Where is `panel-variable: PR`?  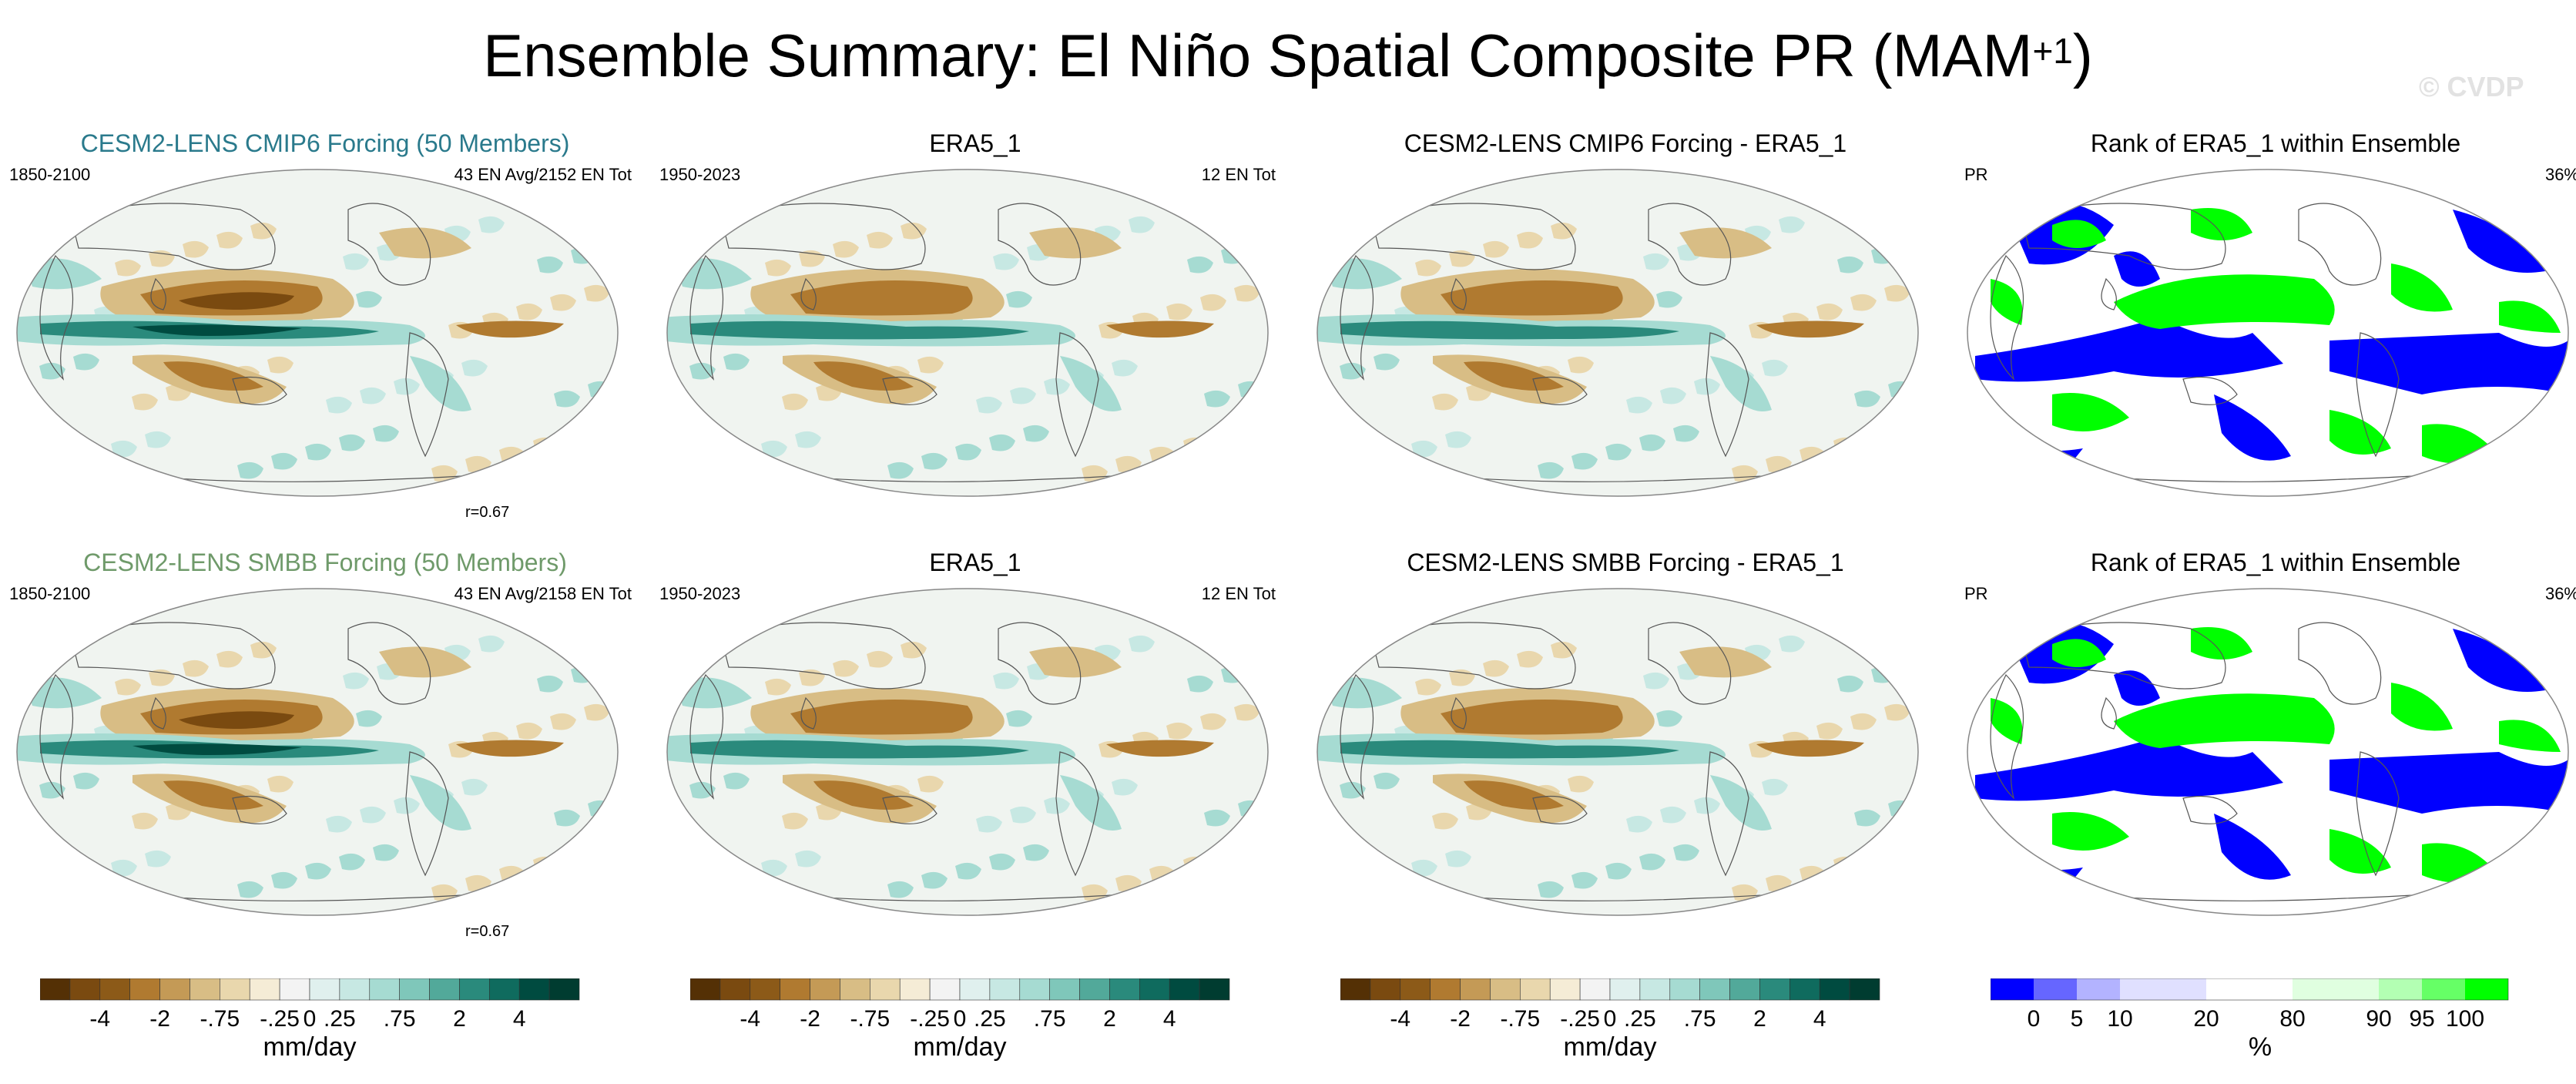
panel-variable: PR is located at coordinates (1976, 174).